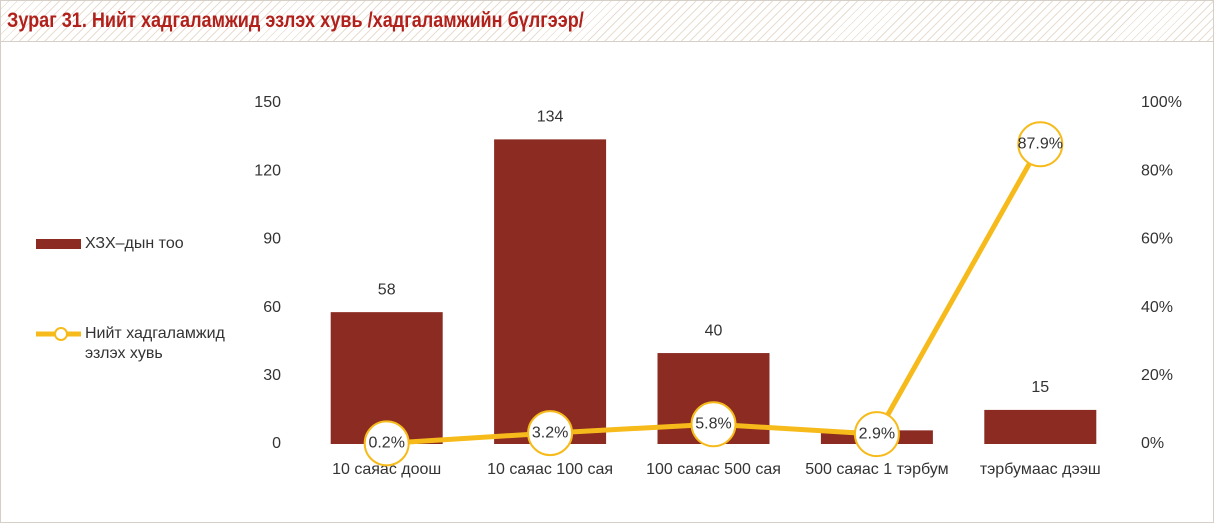  I want to click on y-tick-label: 60, so click(272, 307).